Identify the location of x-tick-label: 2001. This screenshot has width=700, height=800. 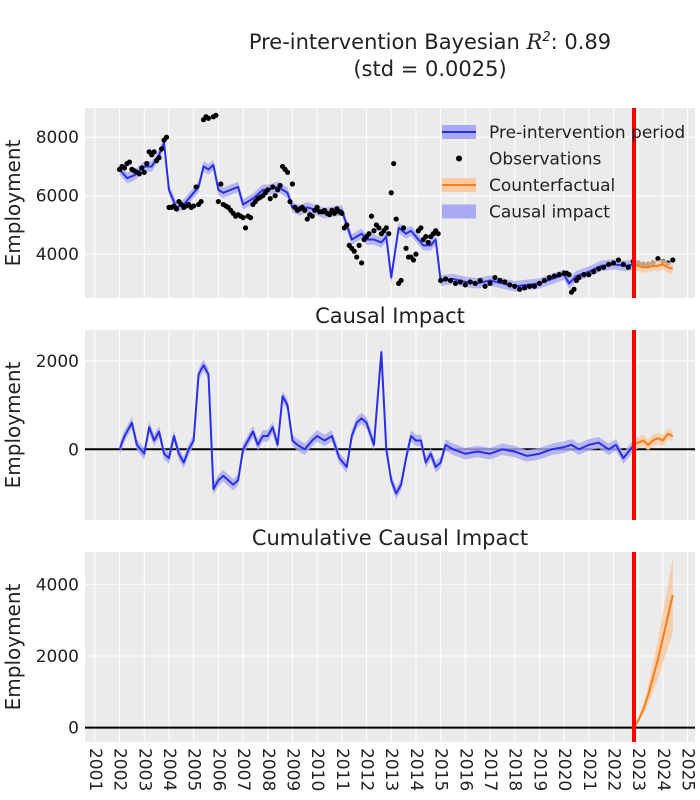
(95, 769).